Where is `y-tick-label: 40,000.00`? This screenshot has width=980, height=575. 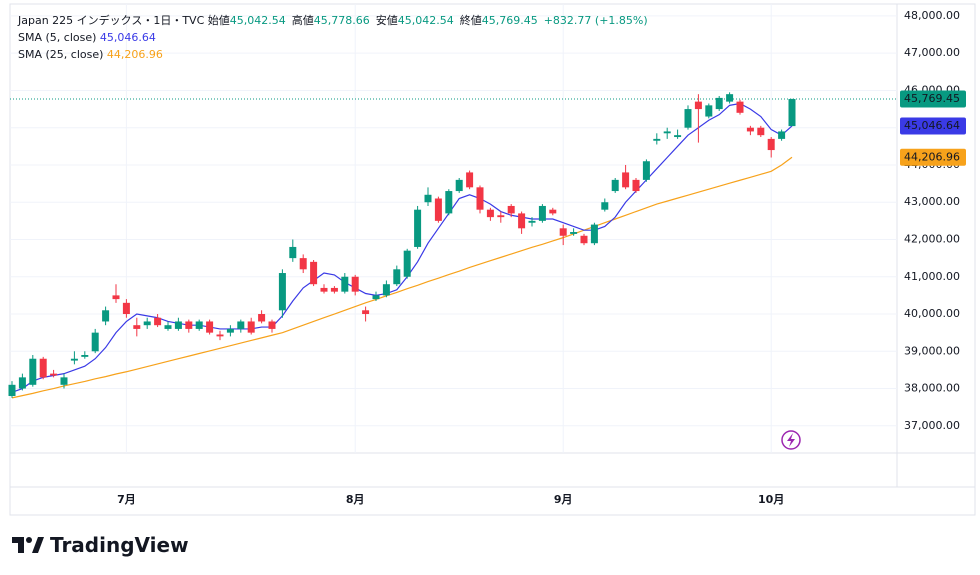 y-tick-label: 40,000.00 is located at coordinates (932, 313).